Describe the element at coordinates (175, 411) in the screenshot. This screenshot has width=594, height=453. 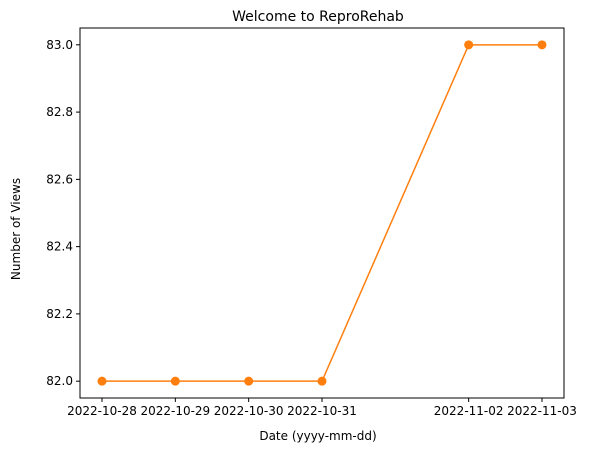
I see `x-tick-label: 2022-10-29` at that location.